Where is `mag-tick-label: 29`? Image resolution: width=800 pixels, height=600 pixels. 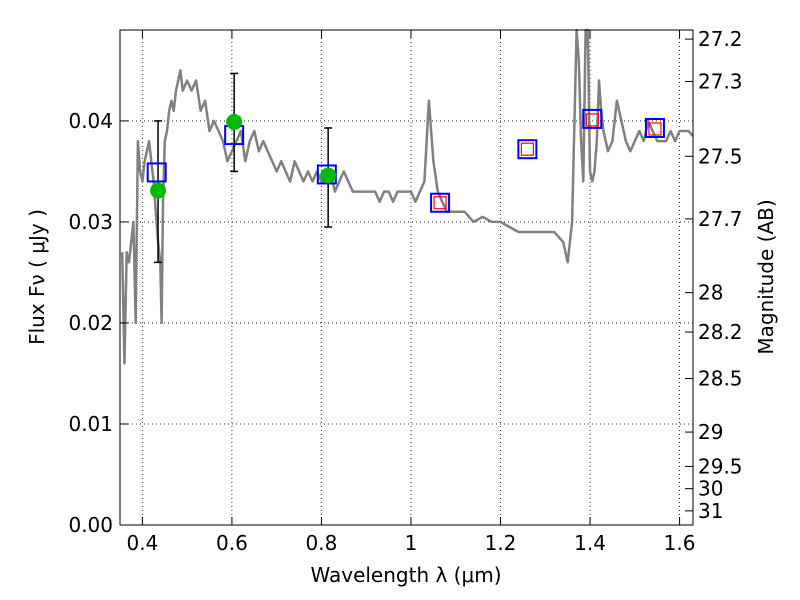 mag-tick-label: 29 is located at coordinates (710, 432).